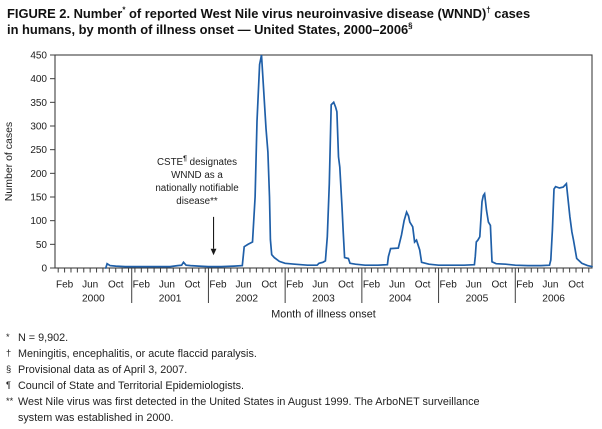  I want to click on y-axis: 0 50 100 150 200 250 300 350 400 450, so click(42, 163).